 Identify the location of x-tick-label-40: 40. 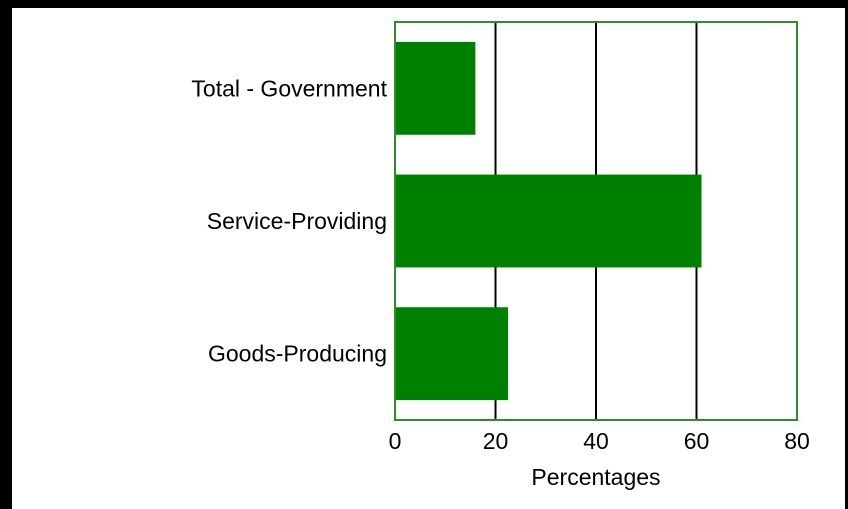
(596, 441).